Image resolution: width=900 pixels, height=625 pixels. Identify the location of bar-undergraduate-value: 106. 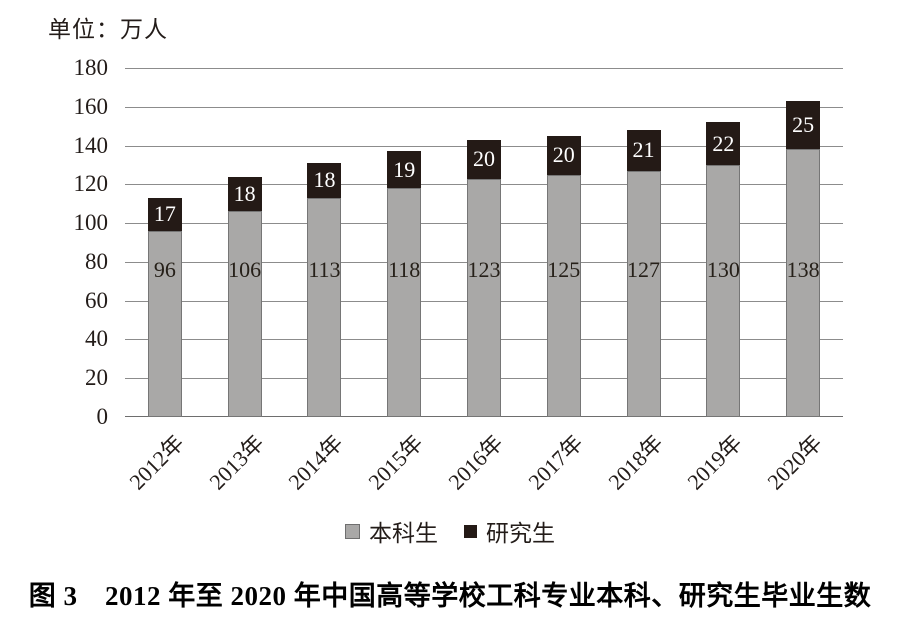
(245, 269).